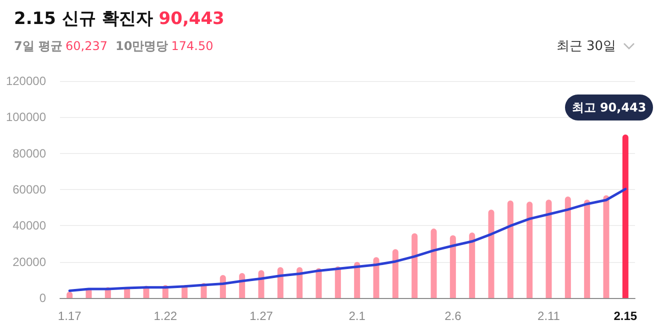 This screenshot has height=333, width=657. I want to click on x-tick-label: 2.6, so click(453, 316).